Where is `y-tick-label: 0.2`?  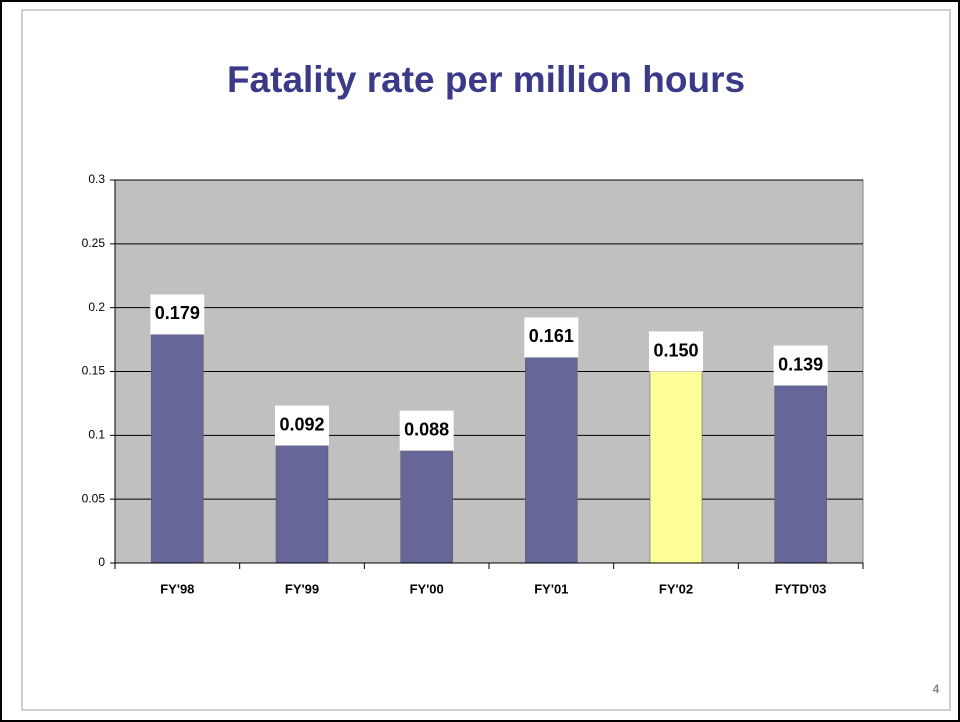 y-tick-label: 0.2 is located at coordinates (96, 307).